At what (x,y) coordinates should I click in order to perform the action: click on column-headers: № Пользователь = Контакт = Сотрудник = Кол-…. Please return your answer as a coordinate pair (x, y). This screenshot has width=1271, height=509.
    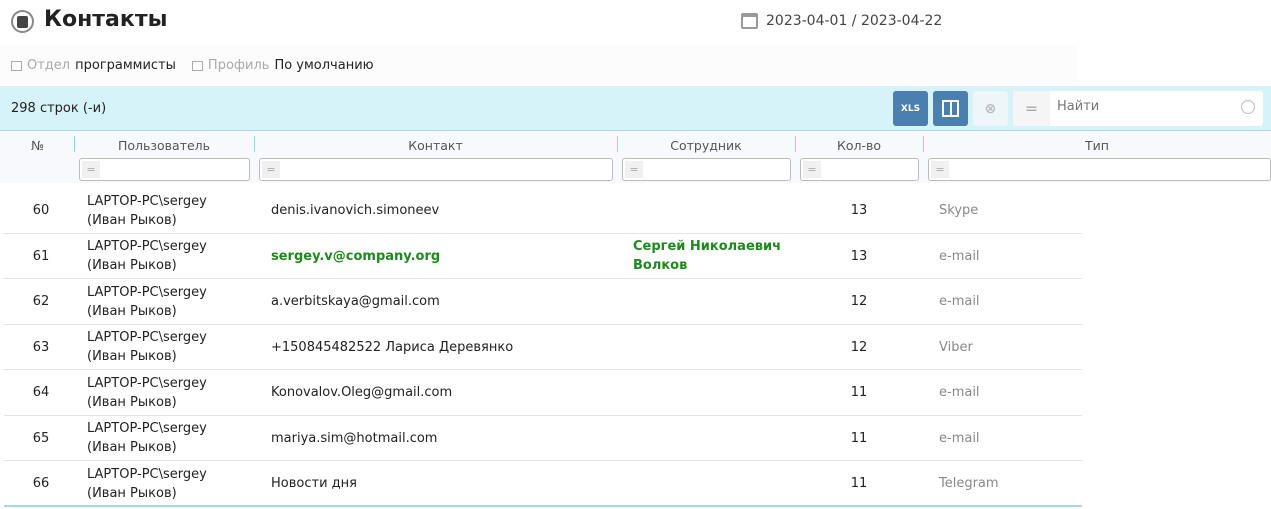
    Looking at the image, I should click on (635, 157).